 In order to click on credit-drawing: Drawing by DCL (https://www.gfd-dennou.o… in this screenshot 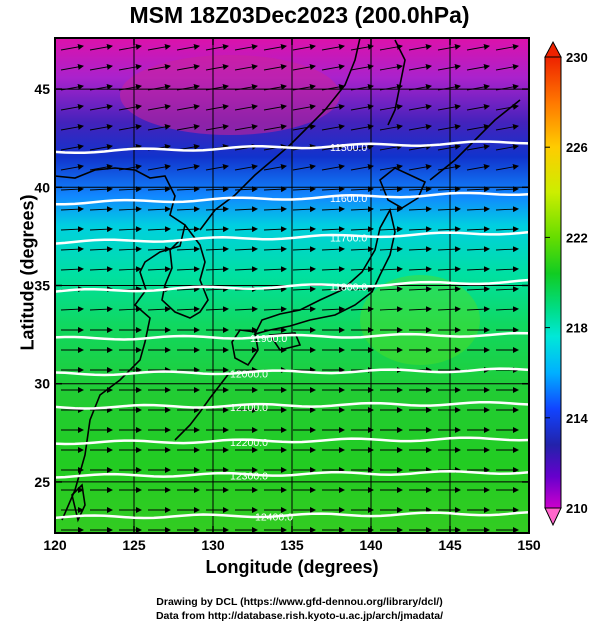, I will do `click(299, 602)`.